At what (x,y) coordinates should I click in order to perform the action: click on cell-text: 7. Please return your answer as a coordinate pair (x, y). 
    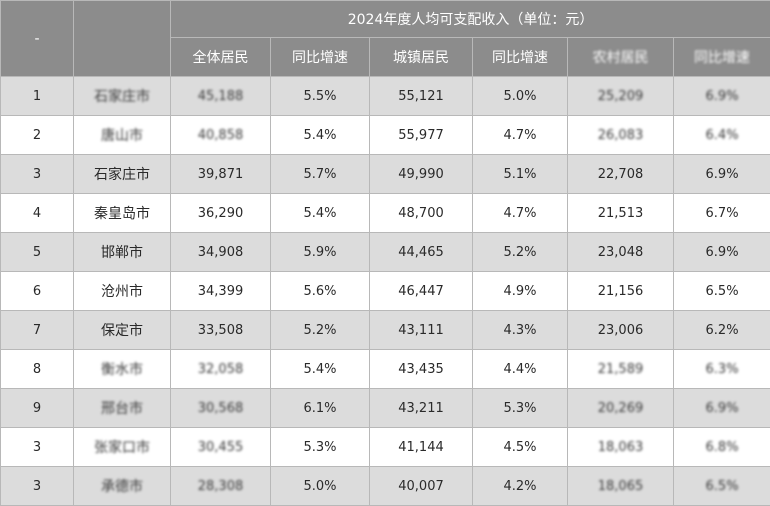
    Looking at the image, I should click on (37, 330).